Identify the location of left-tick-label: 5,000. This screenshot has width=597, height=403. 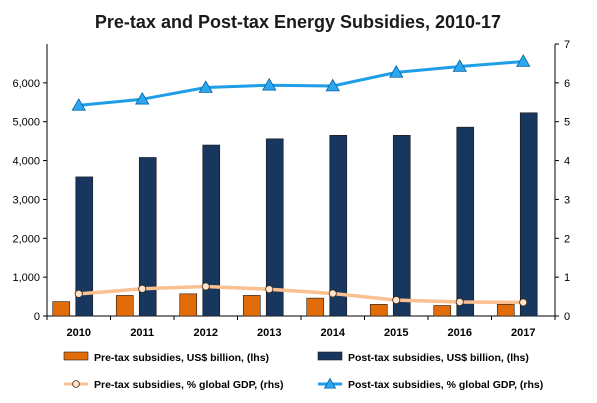
(26, 123).